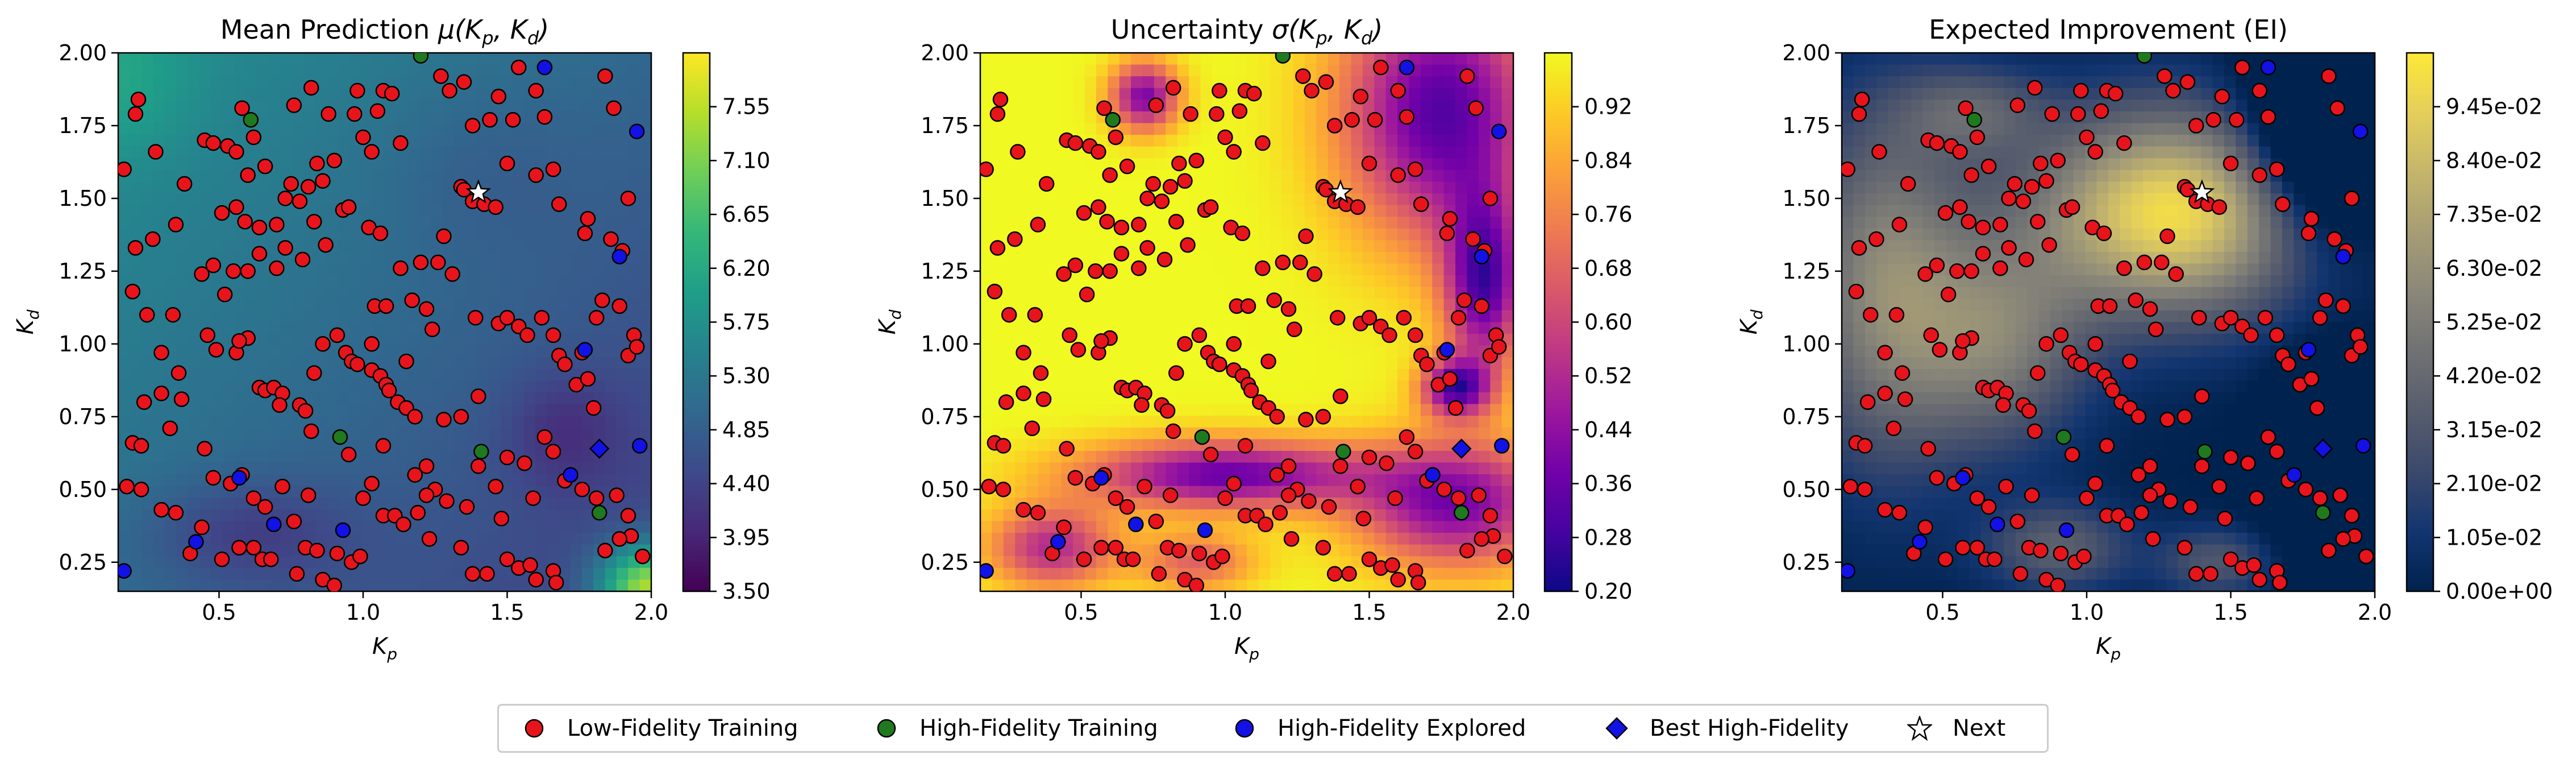 The width and height of the screenshot is (2576, 767). What do you see at coordinates (1608, 107) in the screenshot?
I see `colorbar-tick-label: 0.92` at bounding box center [1608, 107].